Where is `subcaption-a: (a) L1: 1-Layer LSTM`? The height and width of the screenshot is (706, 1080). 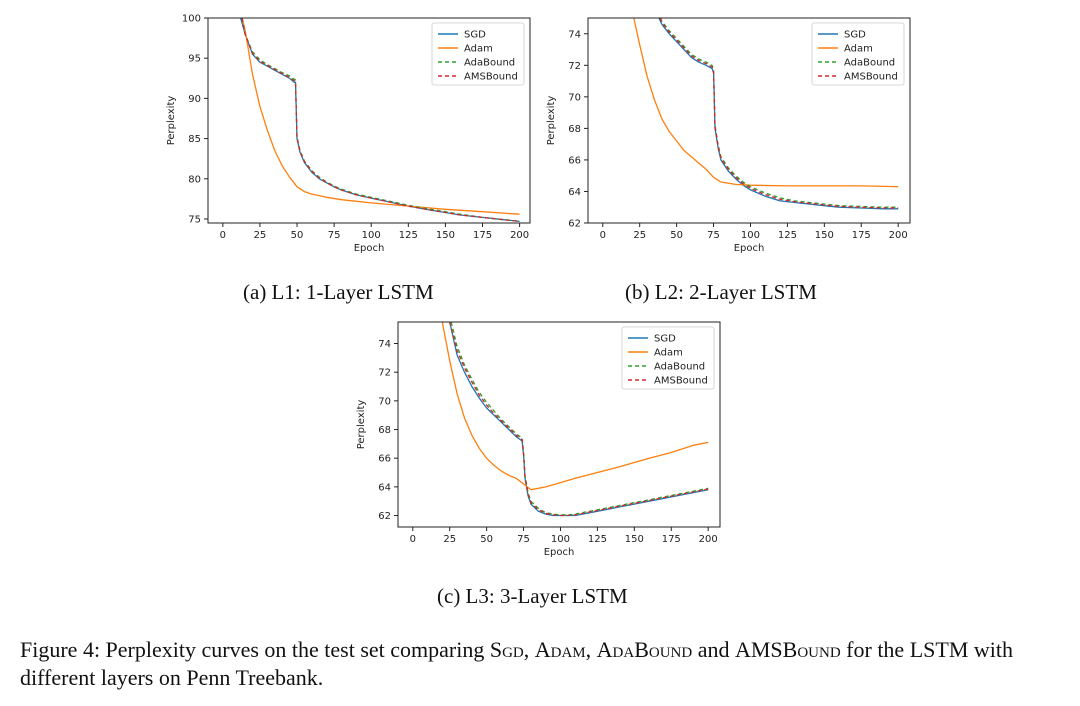
subcaption-a: (a) L1: 1-Layer LSTM is located at coordinates (338, 292).